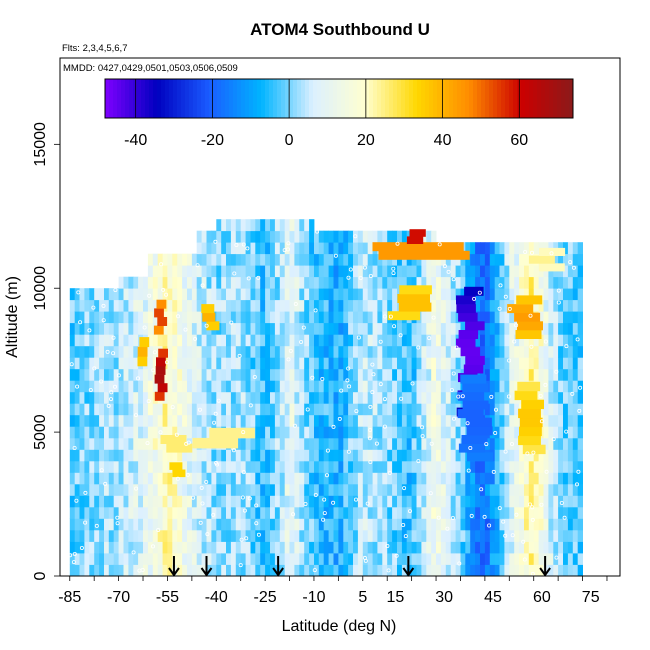 This screenshot has height=650, width=650. Describe the element at coordinates (340, 29) in the screenshot. I see `chart-title: ATOM4 Southbound U` at that location.